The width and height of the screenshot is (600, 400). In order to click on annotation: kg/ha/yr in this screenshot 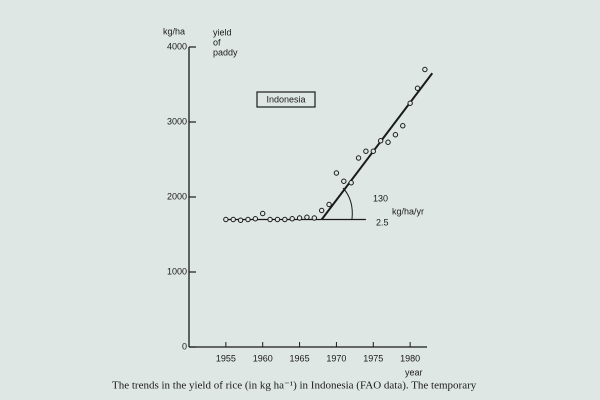, I will do `click(408, 211)`.